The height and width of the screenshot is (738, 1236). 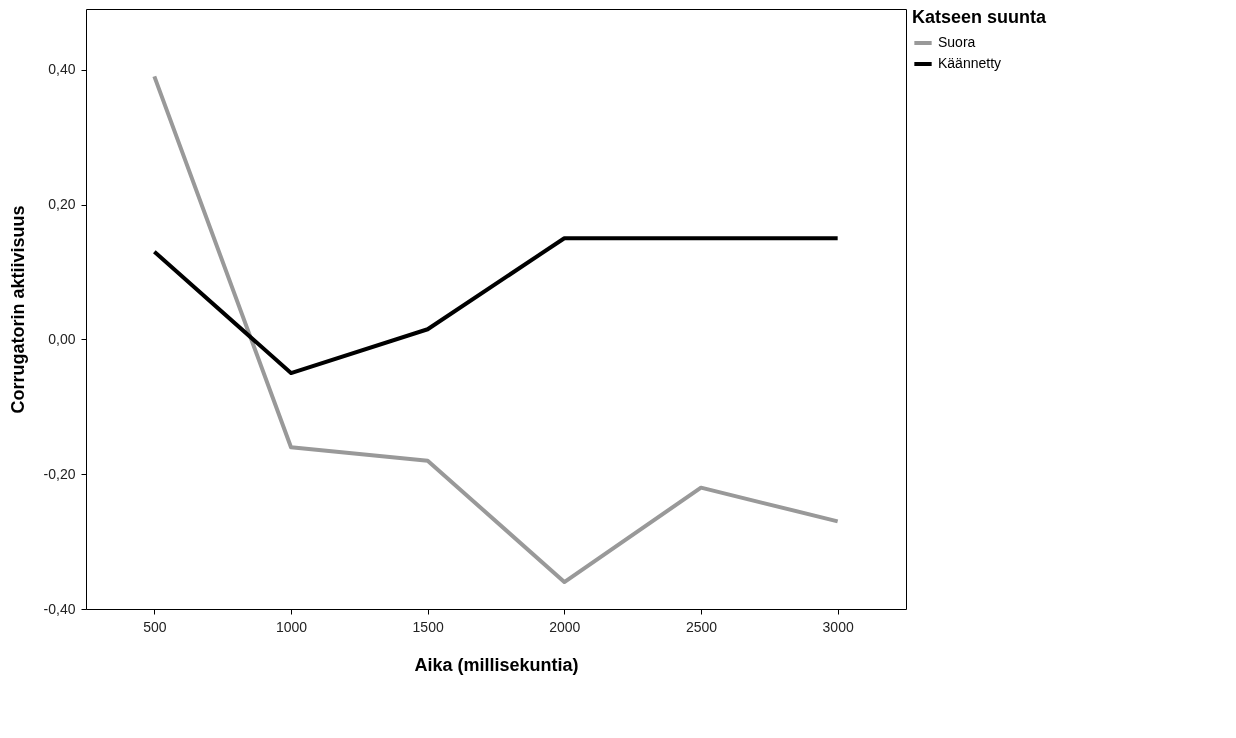 I want to click on legend-label: Käännetty, so click(x=970, y=63).